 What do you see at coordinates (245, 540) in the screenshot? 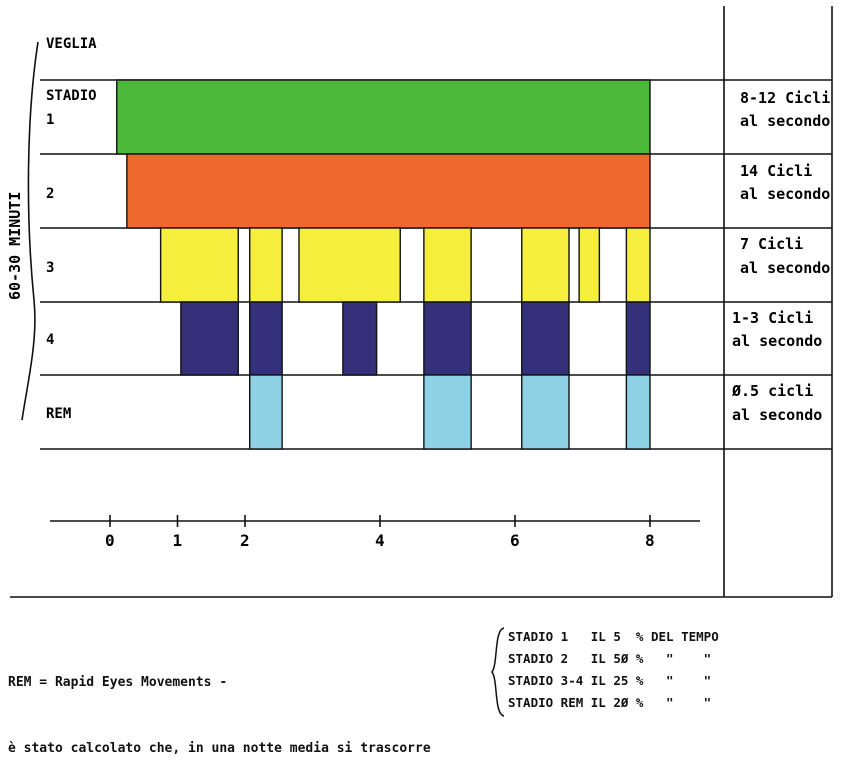
I see `axis-tick-label: 2` at bounding box center [245, 540].